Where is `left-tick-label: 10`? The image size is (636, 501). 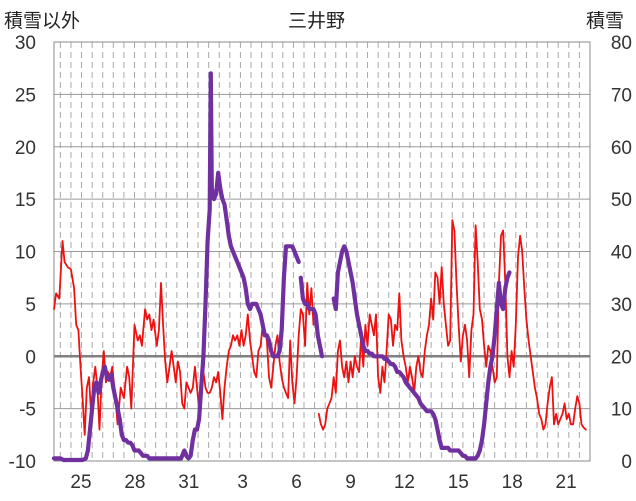 left-tick-label: 10 is located at coordinates (25, 253).